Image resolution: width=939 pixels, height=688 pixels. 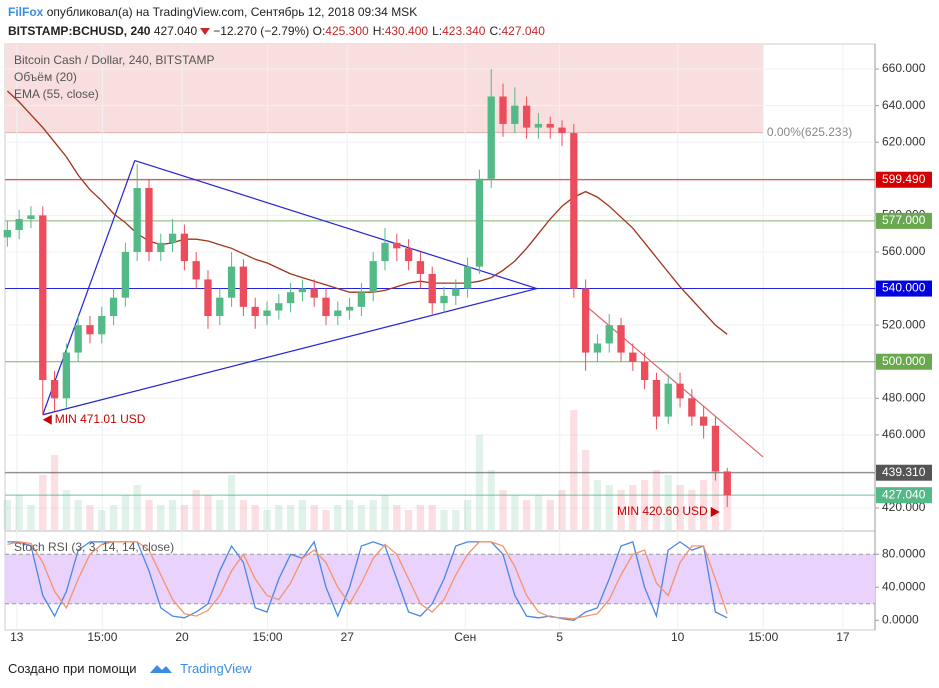 I want to click on stoch-tick-label: 80.0000, so click(x=904, y=553).